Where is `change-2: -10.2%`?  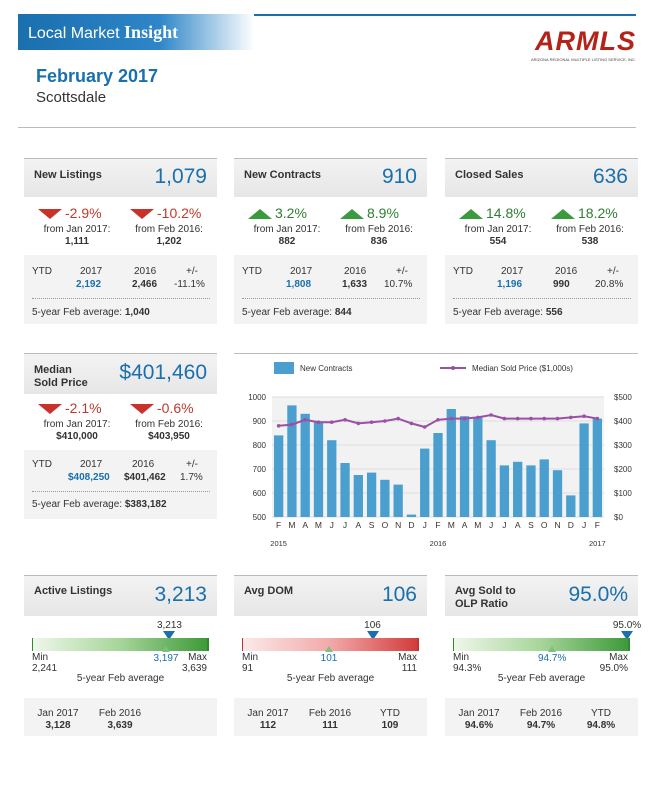
change-2: -10.2% is located at coordinates (165, 213).